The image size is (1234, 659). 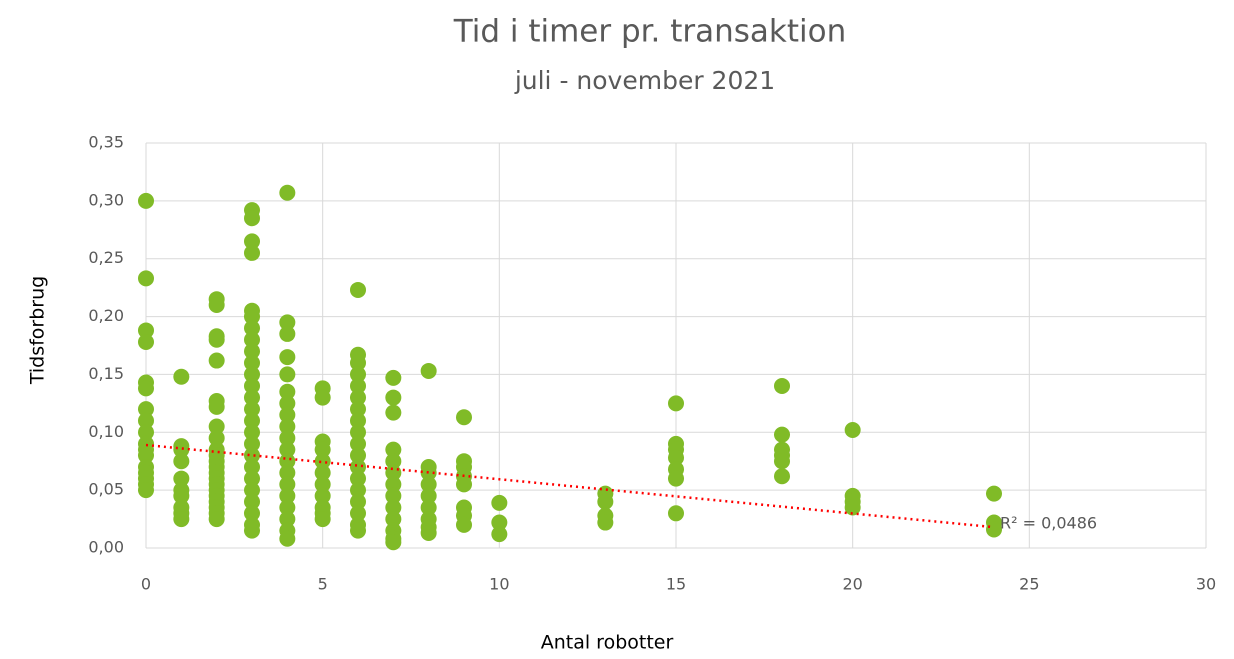 I want to click on x-tick-label: 5, so click(x=323, y=584).